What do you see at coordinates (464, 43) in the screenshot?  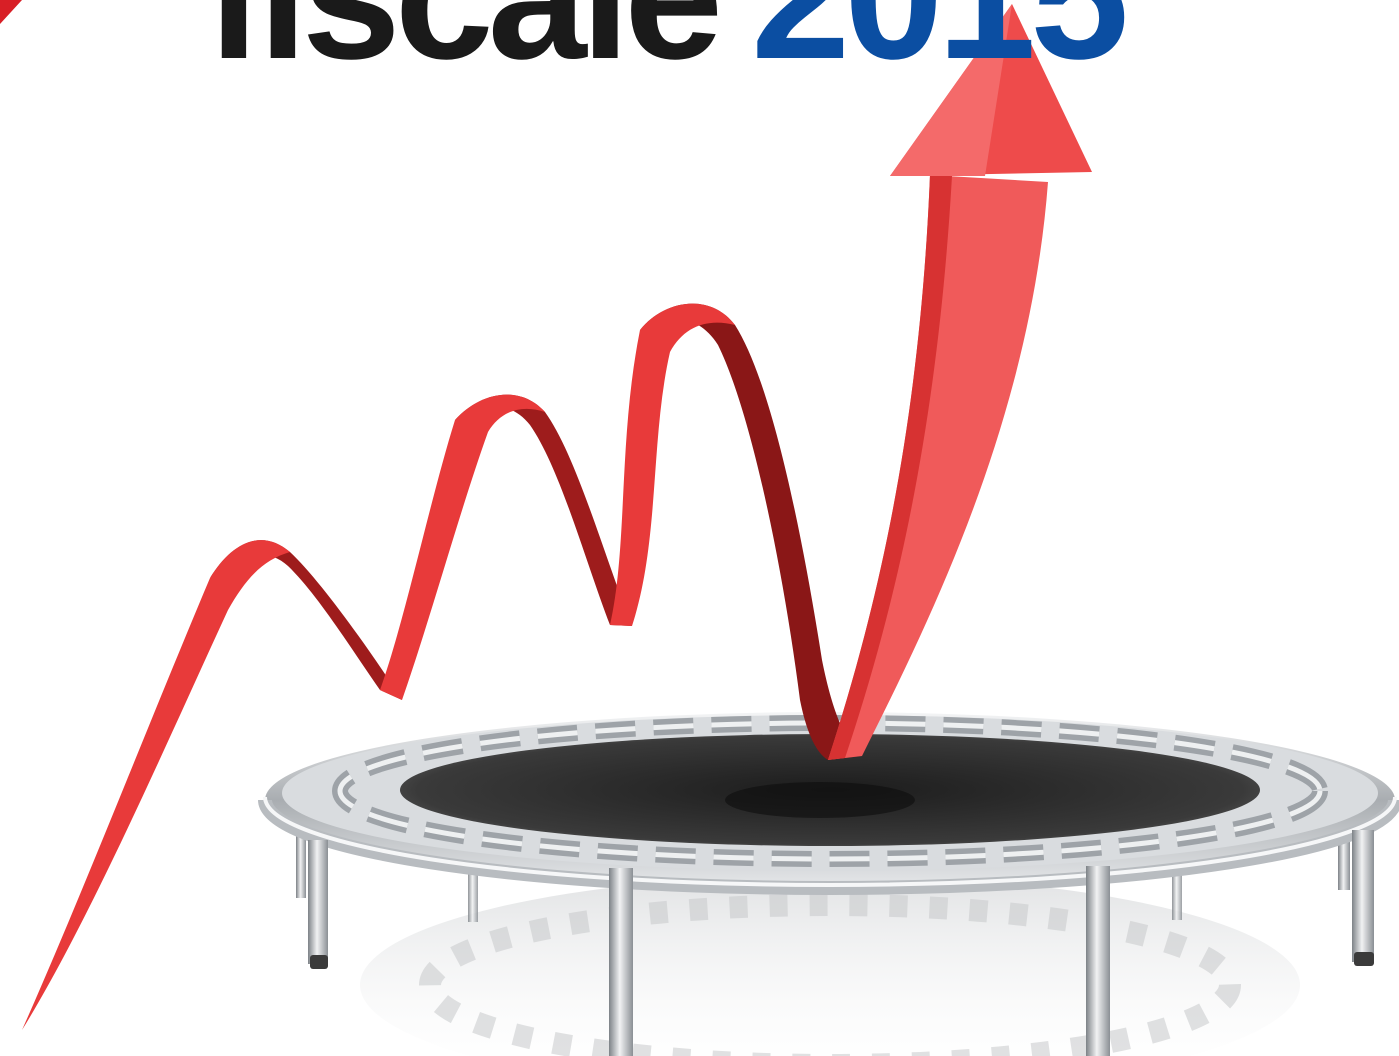 I see `headline-word: fiscale` at bounding box center [464, 43].